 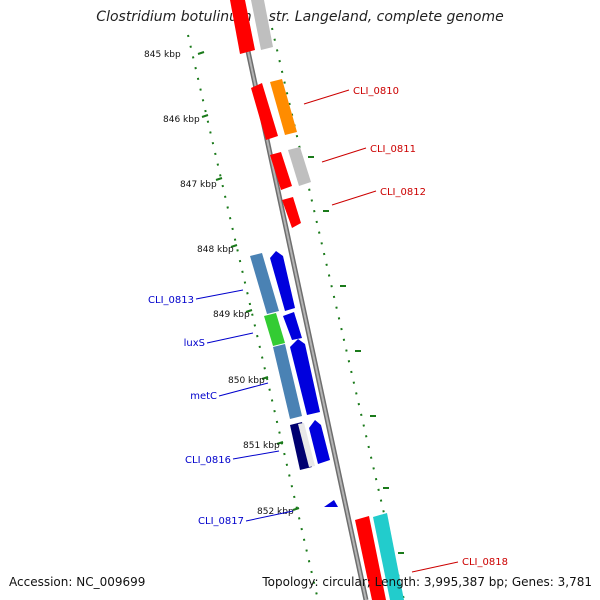 What do you see at coordinates (77, 582) in the screenshot?
I see `accession-text: Accession: NC_009699` at bounding box center [77, 582].